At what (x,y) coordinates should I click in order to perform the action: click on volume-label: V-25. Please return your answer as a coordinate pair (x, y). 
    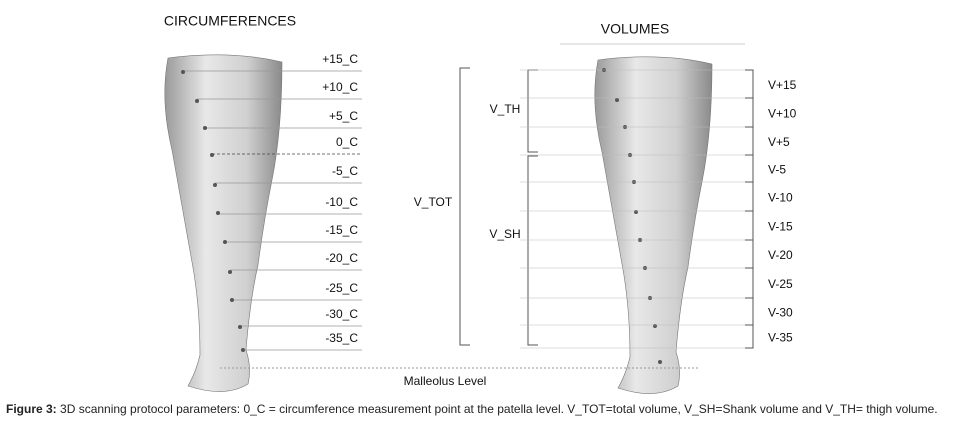
    Looking at the image, I should click on (780, 284).